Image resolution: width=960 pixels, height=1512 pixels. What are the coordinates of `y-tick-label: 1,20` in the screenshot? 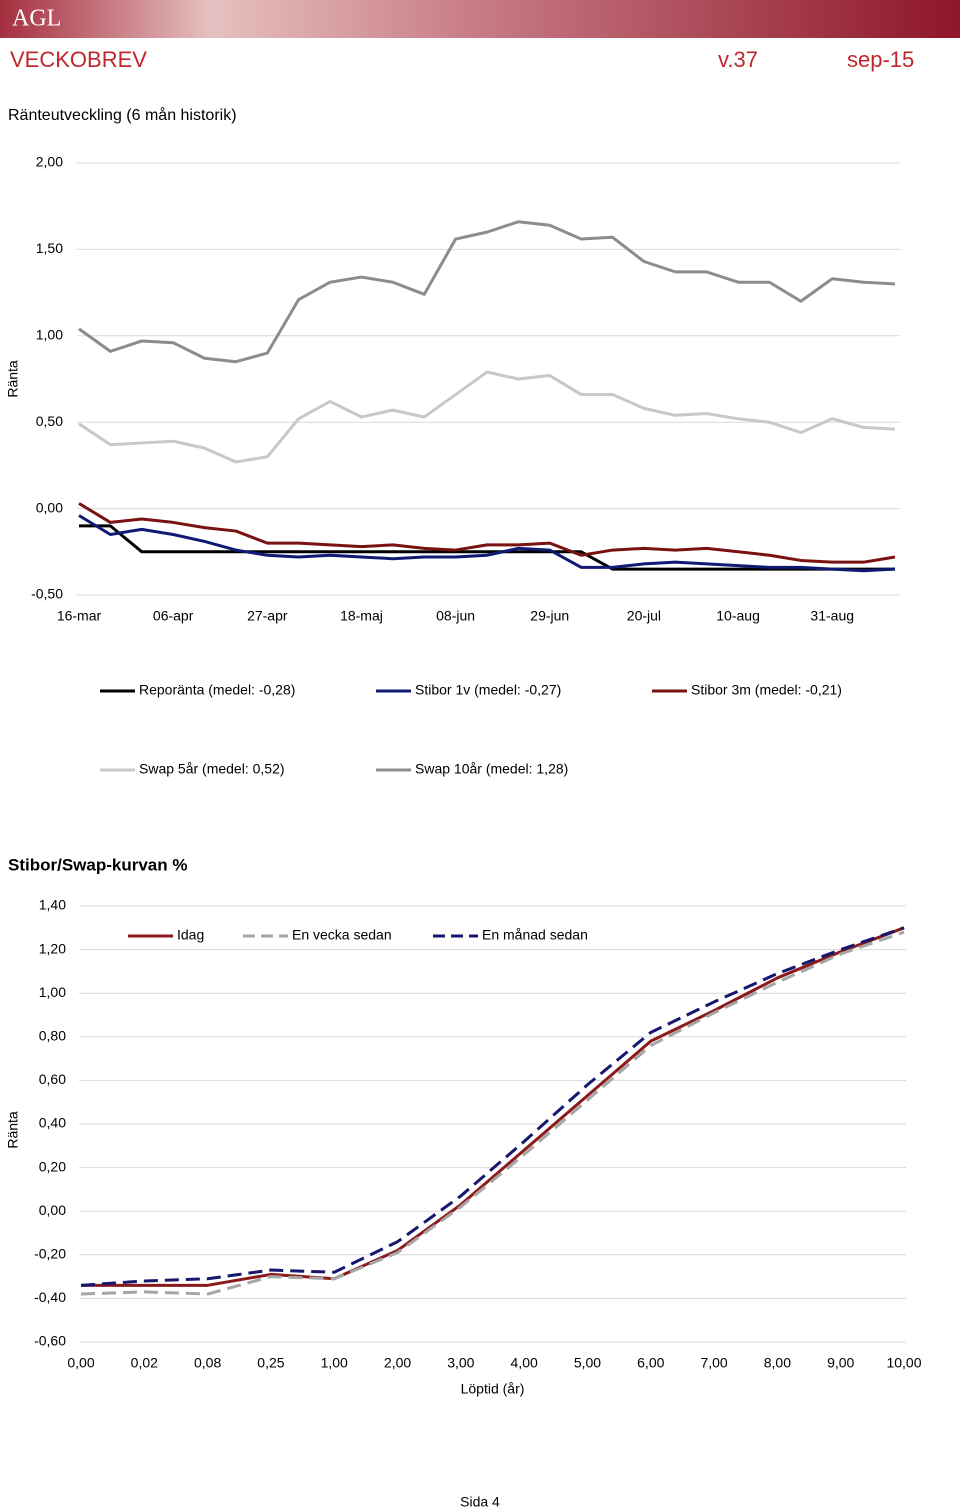 It's located at (52, 948).